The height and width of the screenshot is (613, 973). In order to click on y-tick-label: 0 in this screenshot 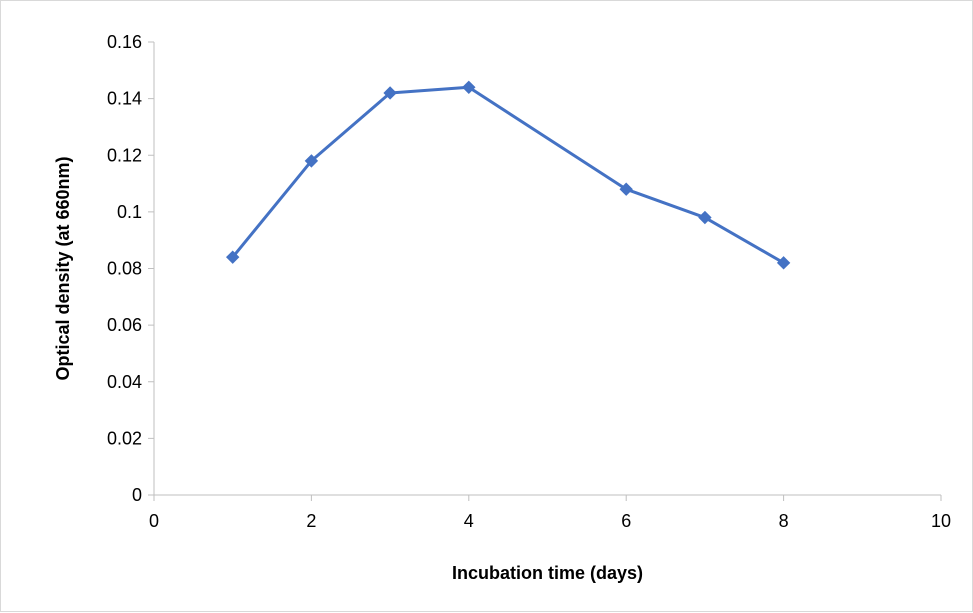, I will do `click(137, 495)`.